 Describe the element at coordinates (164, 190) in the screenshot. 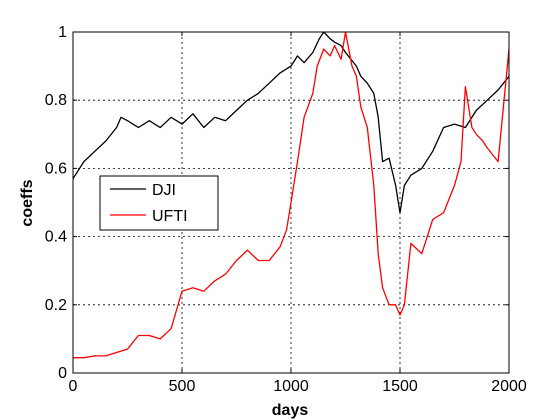

I see `legend-label-dji: DJI` at that location.